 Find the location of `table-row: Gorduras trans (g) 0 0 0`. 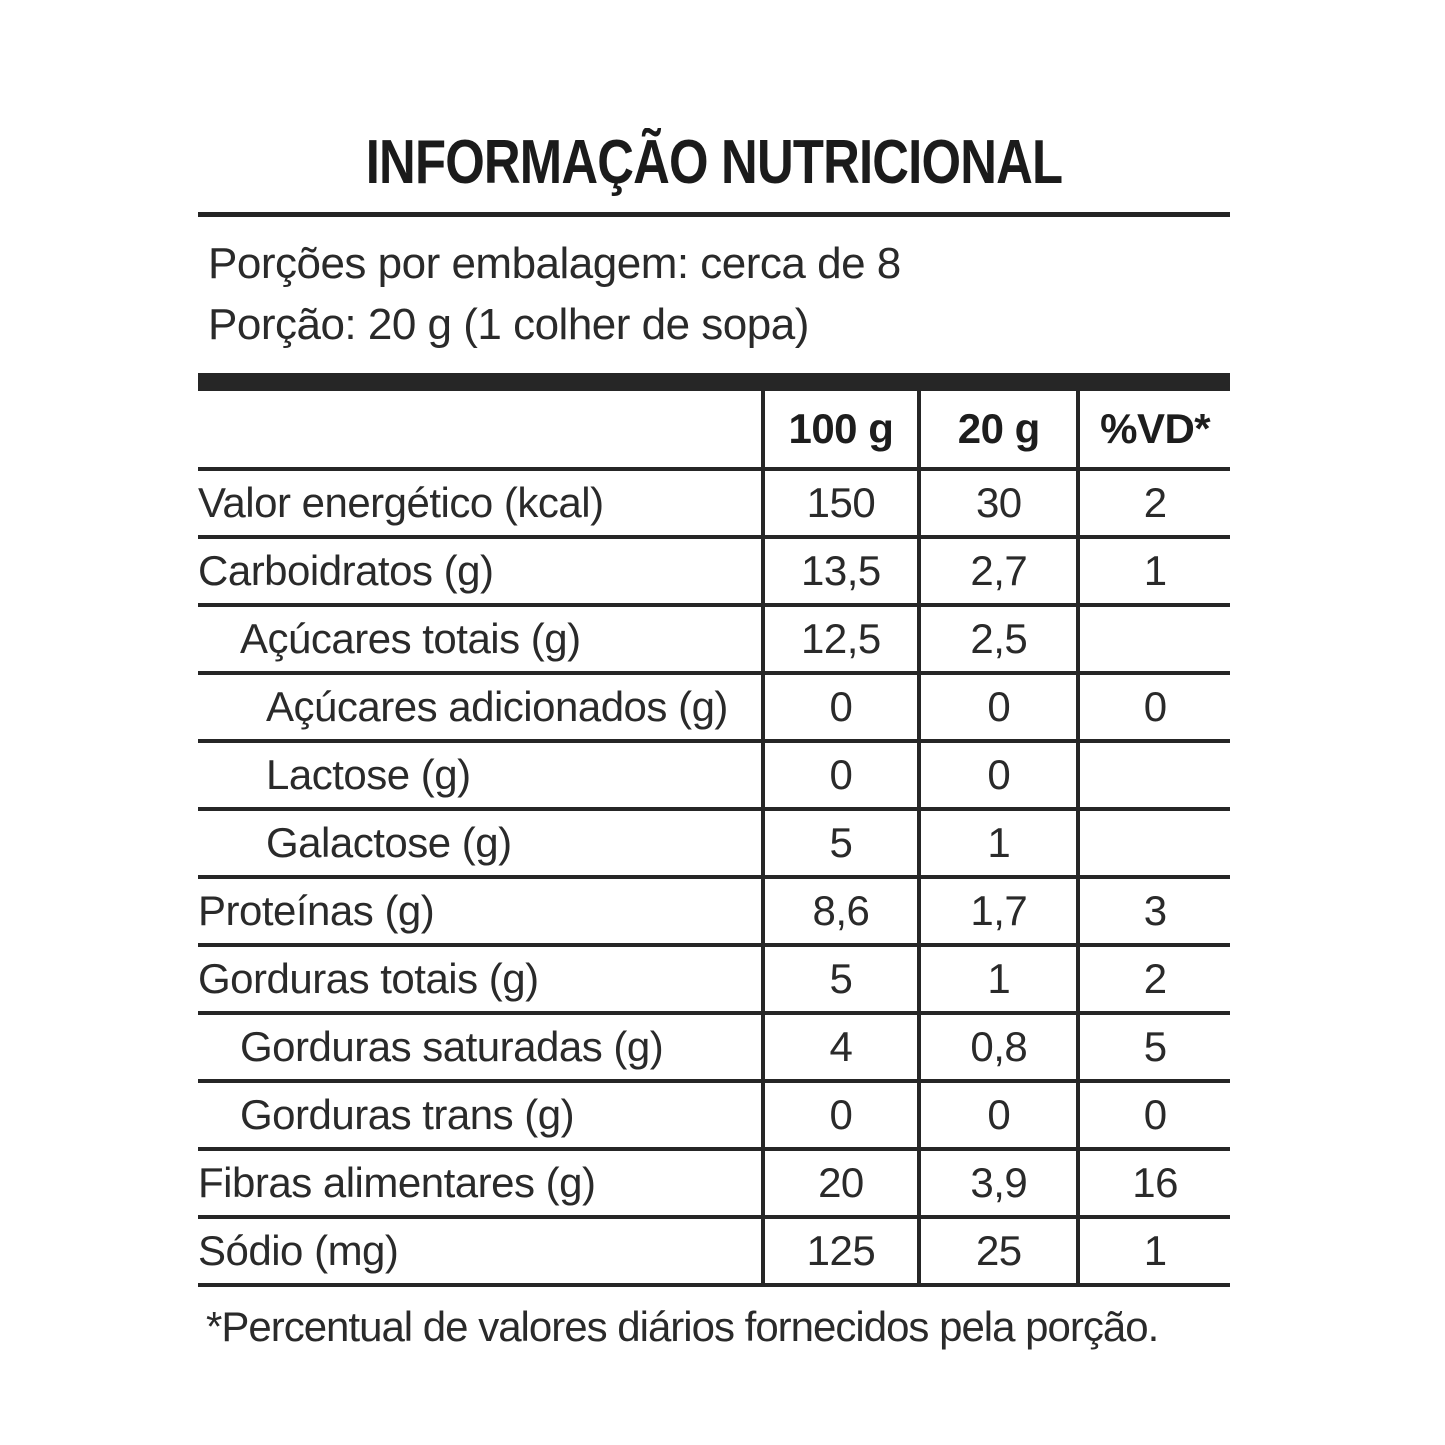

table-row: Gorduras trans (g) 0 0 0 is located at coordinates (714, 1116).